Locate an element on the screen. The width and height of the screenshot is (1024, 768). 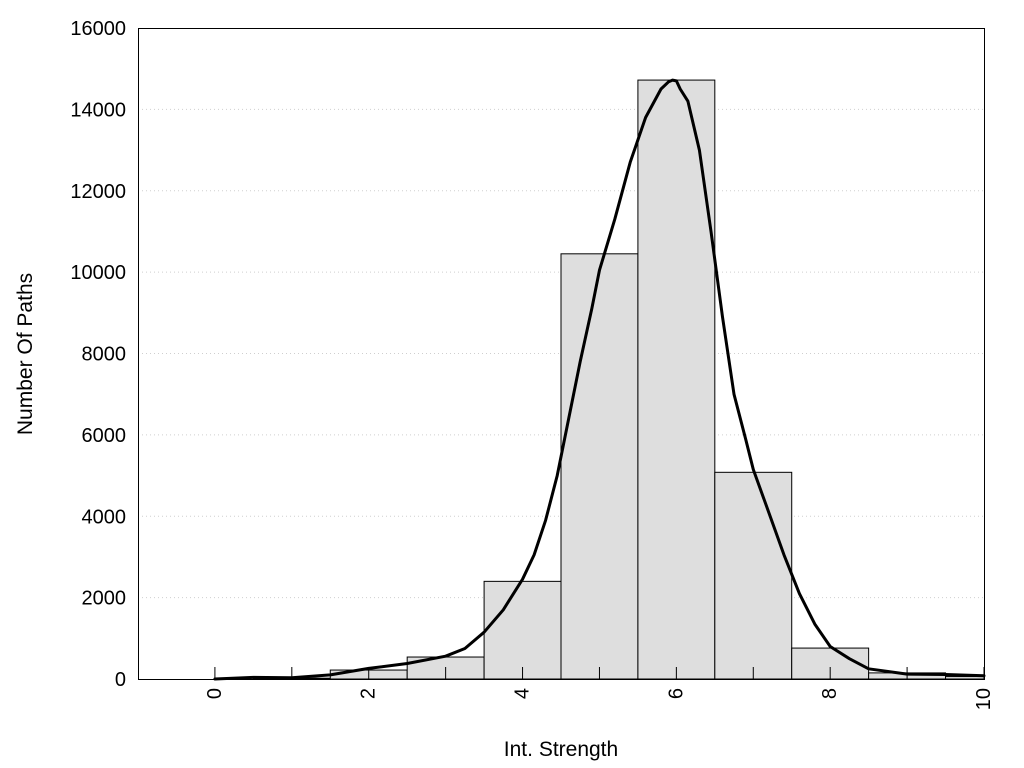
x-tick-label-2: 4 is located at coordinates (523, 693).